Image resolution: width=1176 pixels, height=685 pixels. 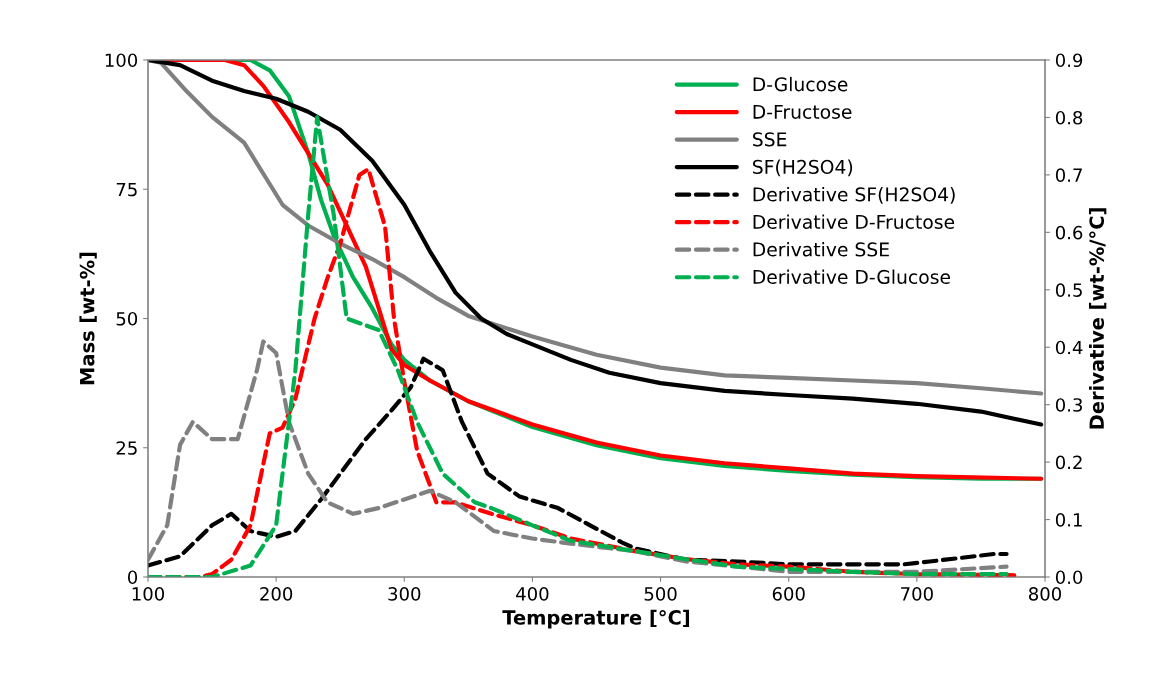 What do you see at coordinates (854, 195) in the screenshot?
I see `legend-label: Derivative SF(H2SO4)` at bounding box center [854, 195].